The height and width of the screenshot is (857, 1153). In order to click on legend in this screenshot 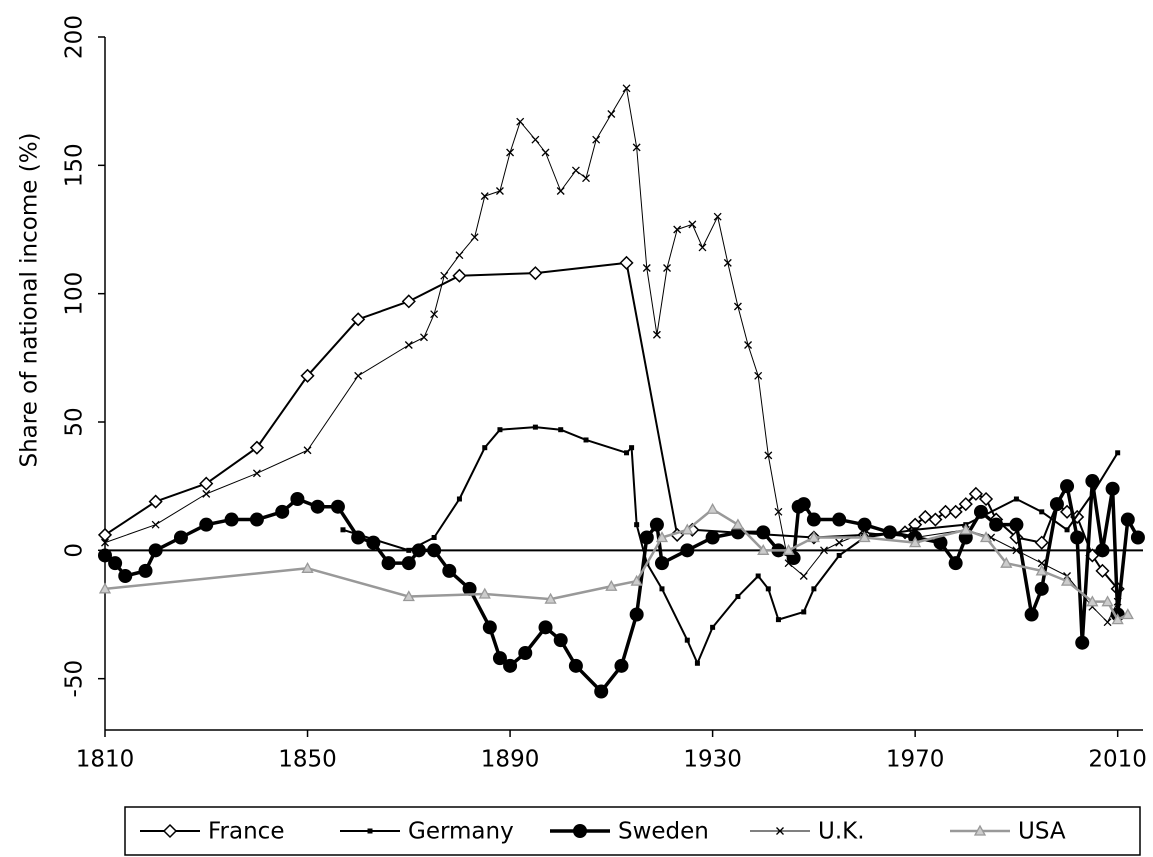, I will do `click(632, 831)`.